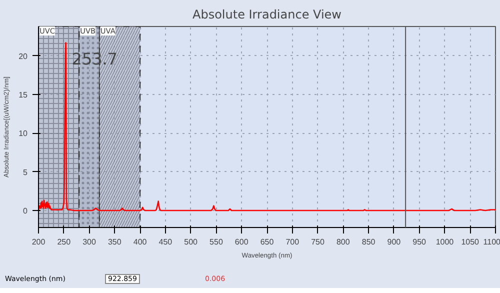 The height and width of the screenshot is (293, 500). I want to click on x-tick-label: 450, so click(165, 242).